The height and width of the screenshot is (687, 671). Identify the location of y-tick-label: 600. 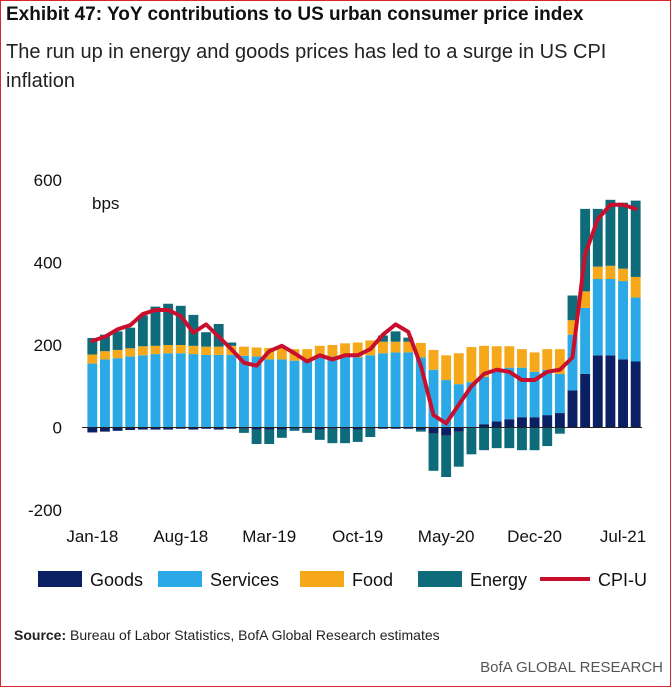
(48, 180).